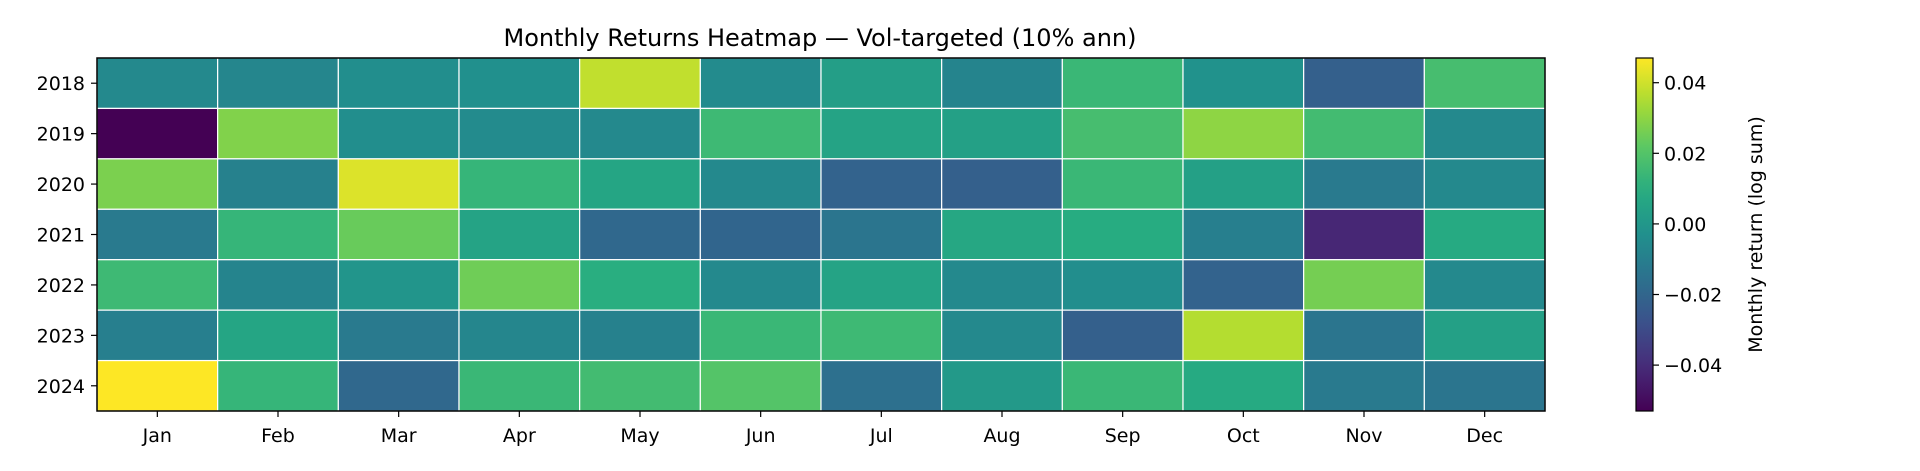 This screenshot has height=471, width=1920. What do you see at coordinates (1002, 133) in the screenshot?
I see `heatmap-cell-2019-aug` at bounding box center [1002, 133].